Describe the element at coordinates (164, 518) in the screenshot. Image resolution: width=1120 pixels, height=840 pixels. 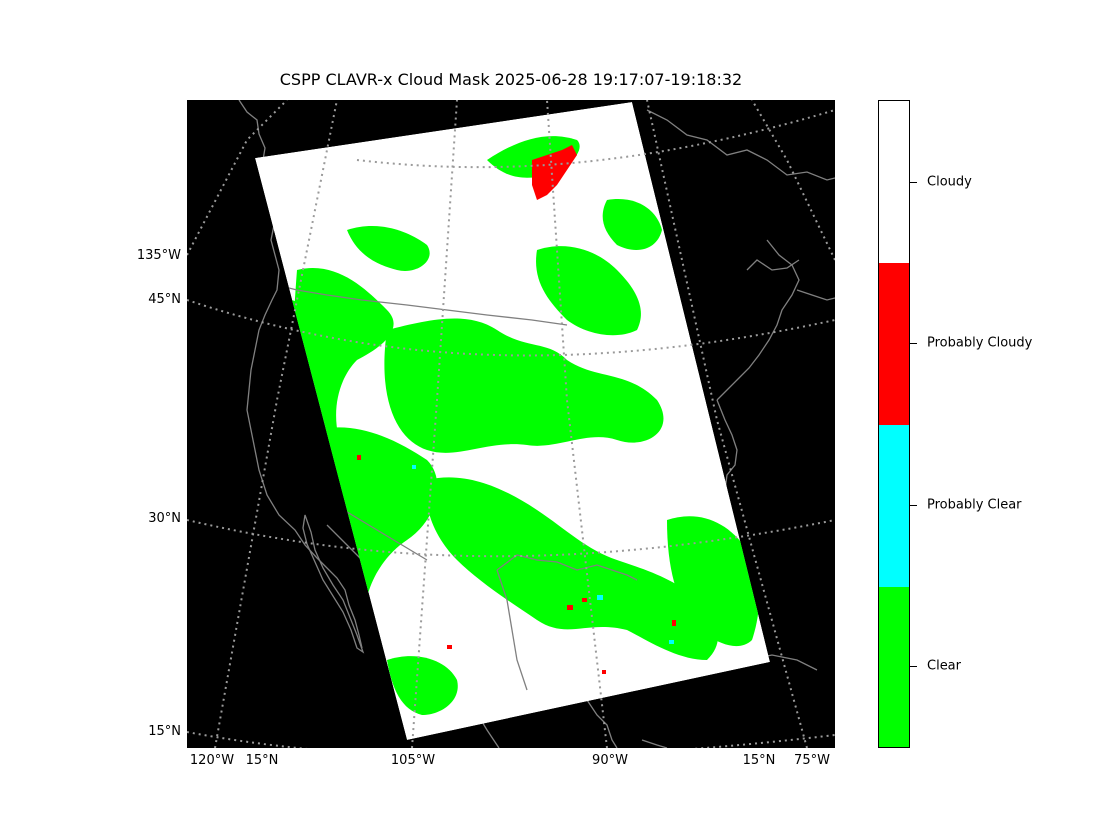
I see `left-tick-30n: 30°N` at that location.